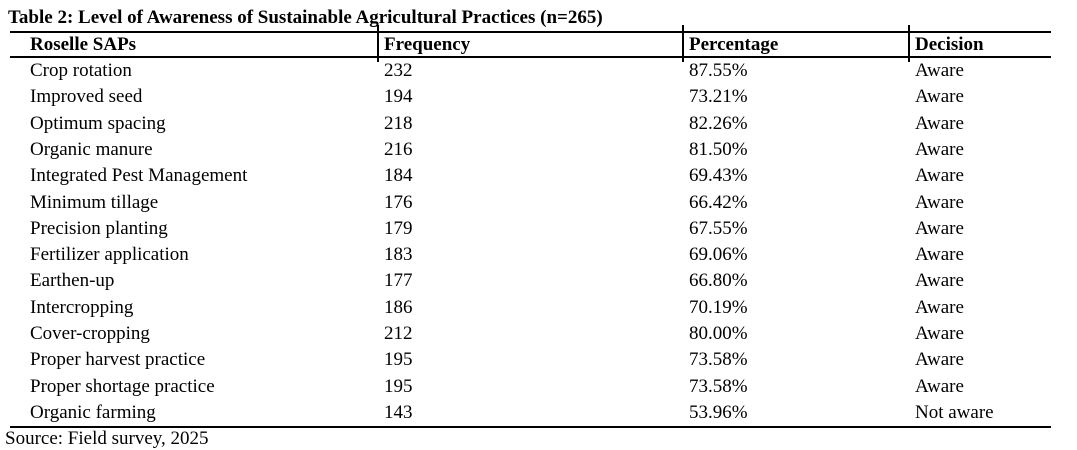 This screenshot has height=450, width=1077. Describe the element at coordinates (398, 71) in the screenshot. I see `cell-frequency: 232` at that location.